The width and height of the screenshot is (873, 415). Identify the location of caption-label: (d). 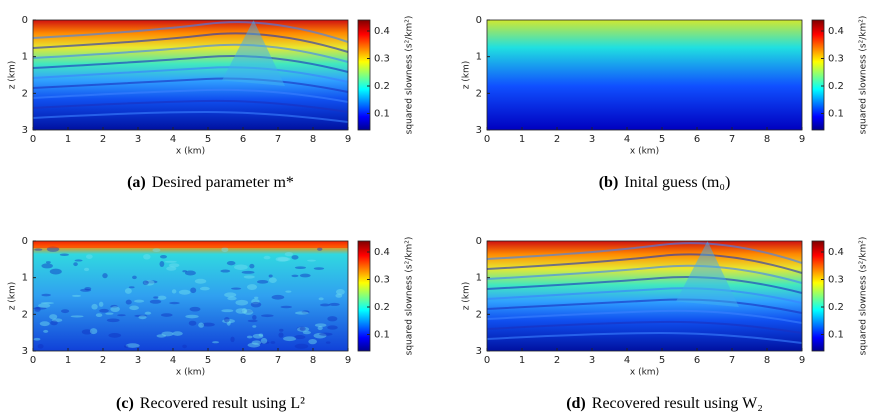
(576, 403).